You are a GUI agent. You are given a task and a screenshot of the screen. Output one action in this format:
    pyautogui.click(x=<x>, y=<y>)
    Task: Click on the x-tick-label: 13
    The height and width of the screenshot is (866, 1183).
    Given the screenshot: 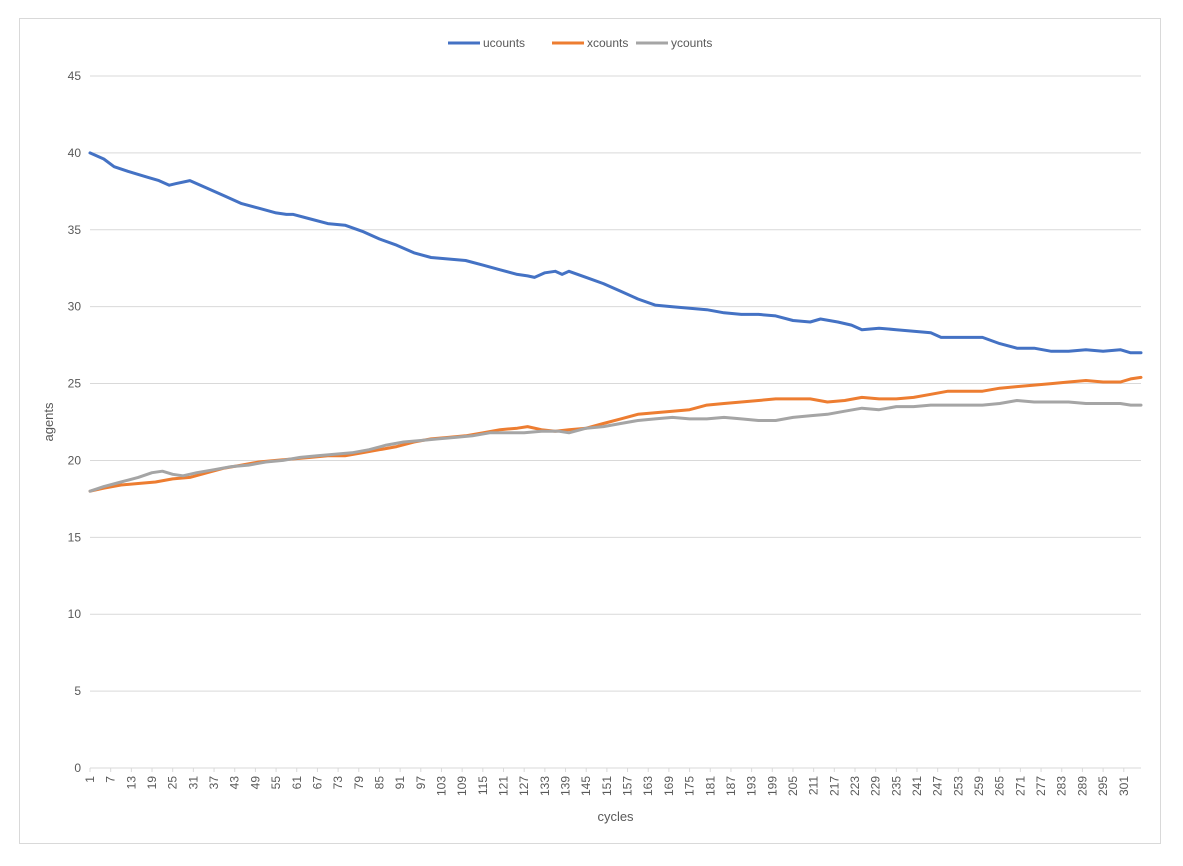 What is the action you would take?
    pyautogui.click(x=131, y=783)
    